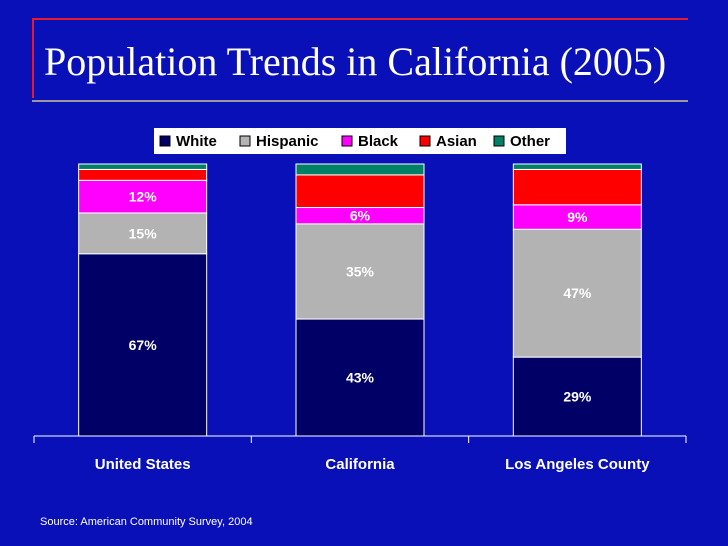 The image size is (728, 546). What do you see at coordinates (245, 141) in the screenshot?
I see `legend-swatch-hispanic` at bounding box center [245, 141].